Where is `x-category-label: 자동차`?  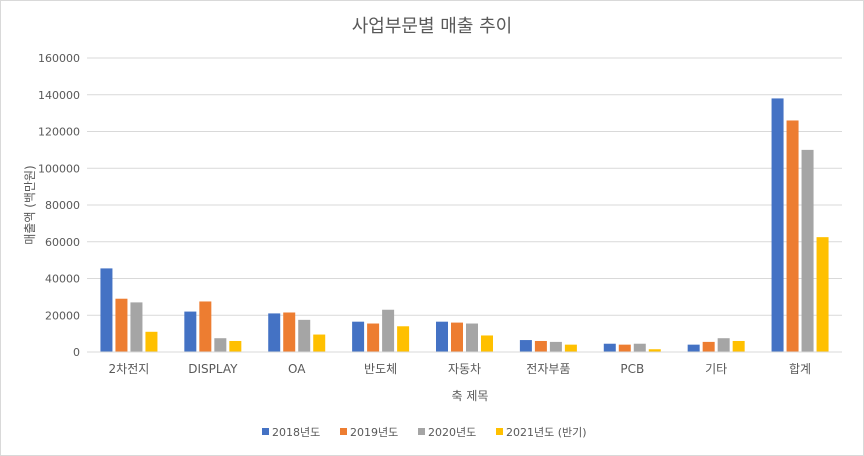 x-category-label: 자동차 is located at coordinates (464, 369).